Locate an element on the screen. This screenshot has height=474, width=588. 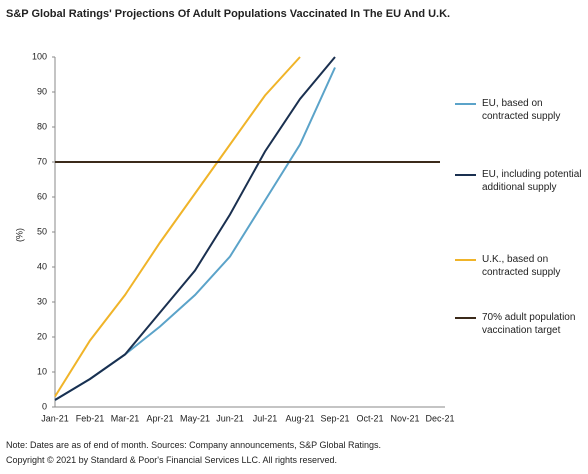
y-tick-label: 100 is located at coordinates (39, 56).